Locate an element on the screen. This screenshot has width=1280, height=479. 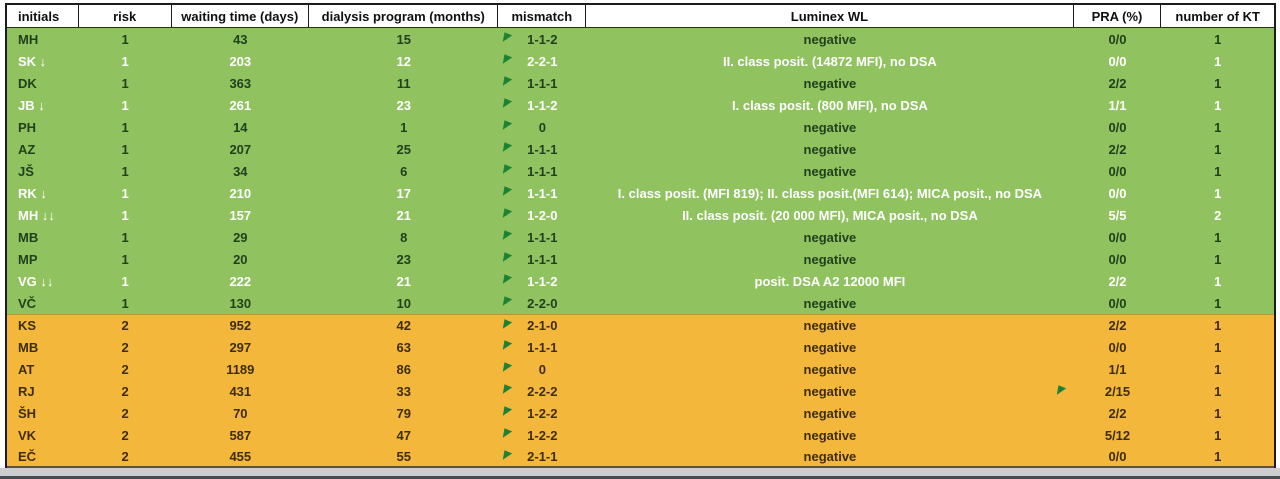
cell-initials: RK ↓ is located at coordinates (32, 193).